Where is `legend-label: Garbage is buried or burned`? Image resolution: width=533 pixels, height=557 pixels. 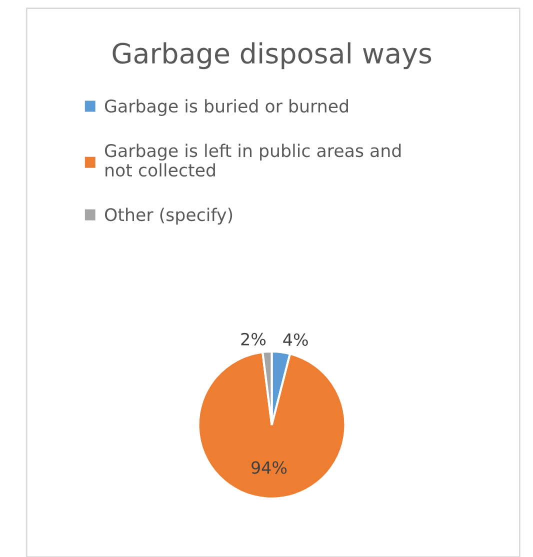
legend-label: Garbage is buried or burned is located at coordinates (226, 107).